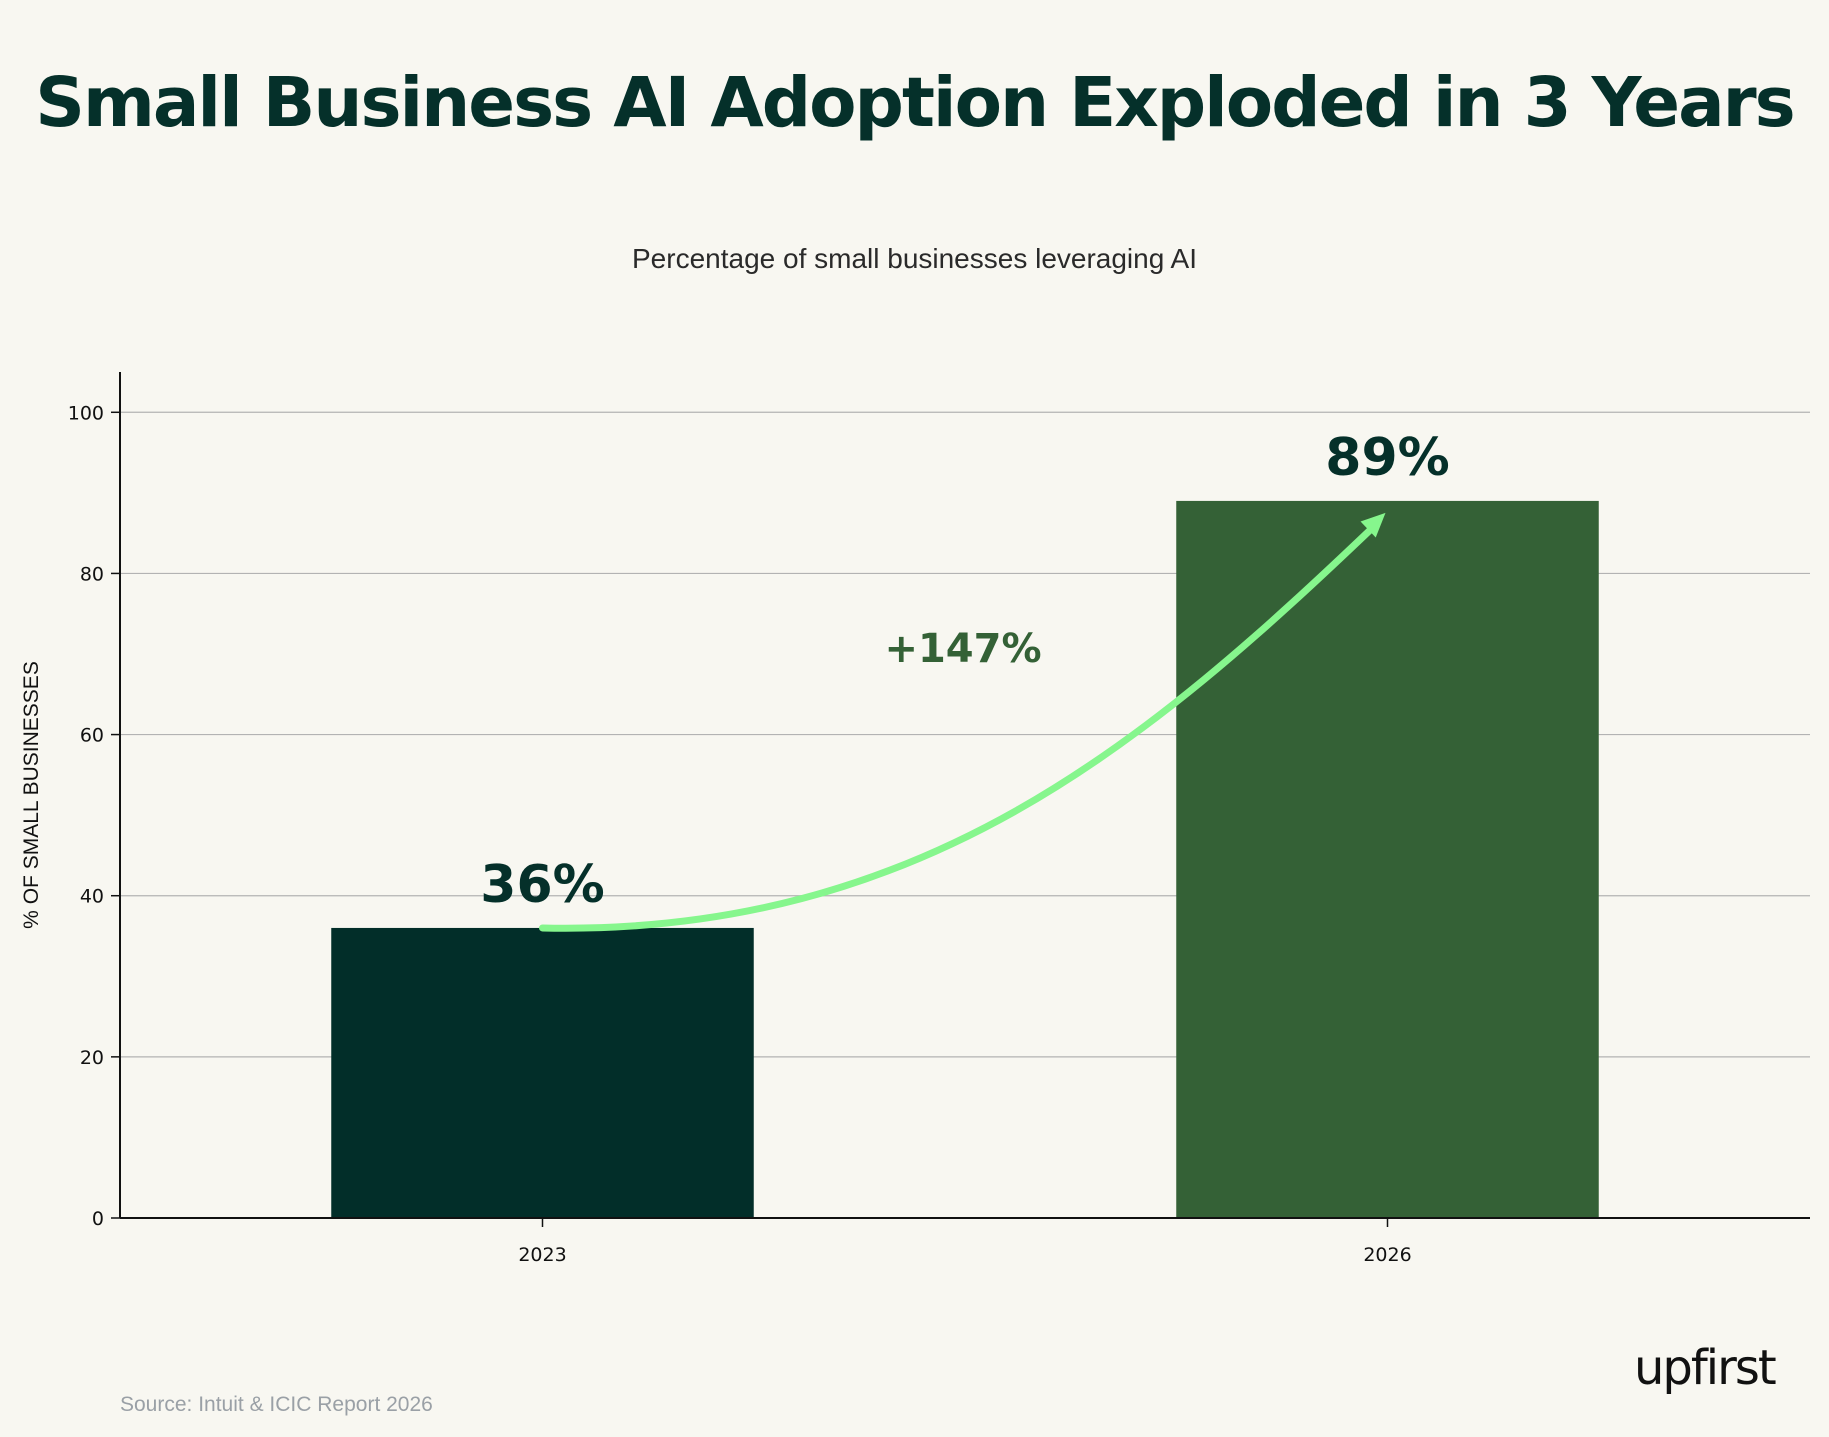 The width and height of the screenshot is (1829, 1437). I want to click on y-tick-label-40: 40, so click(92, 897).